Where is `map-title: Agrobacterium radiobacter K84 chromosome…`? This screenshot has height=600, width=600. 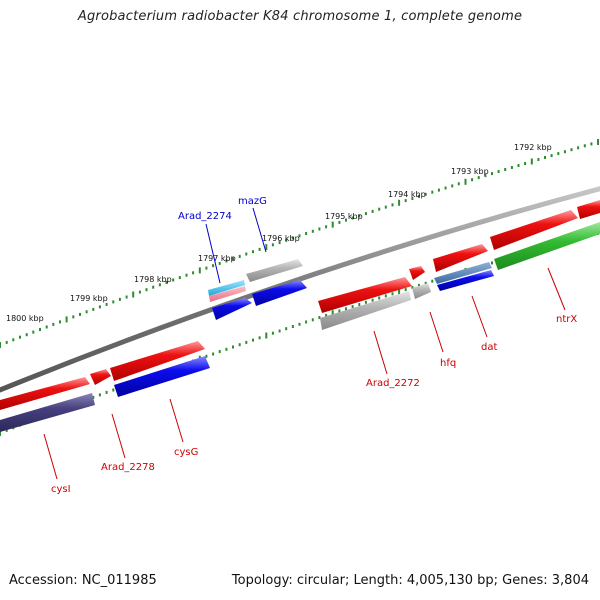 map-title: Agrobacterium radiobacter K84 chromosome… is located at coordinates (300, 16).